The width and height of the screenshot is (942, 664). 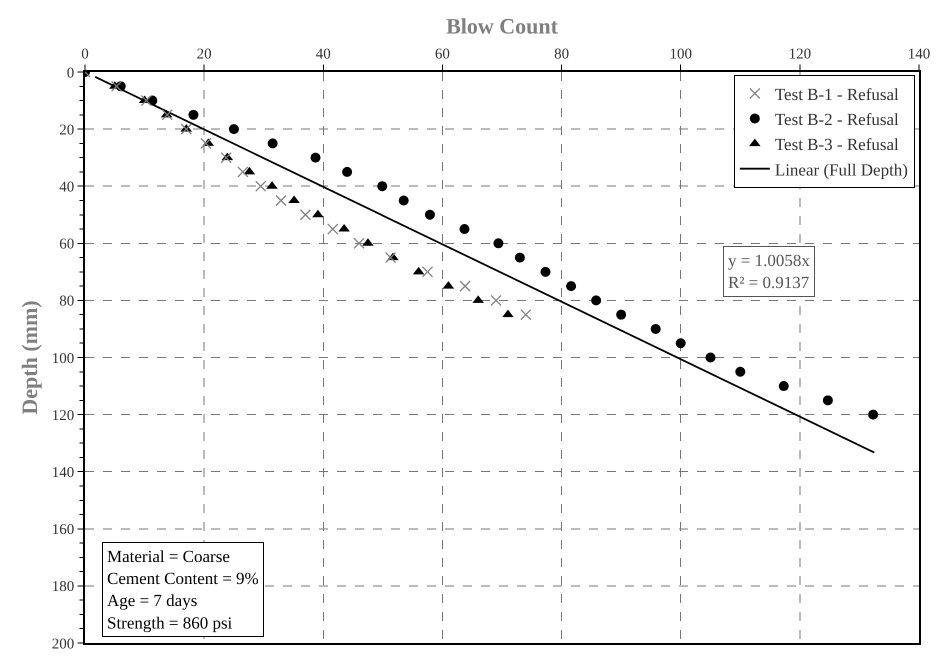 I want to click on annotation: Material = Coarse Cement Content = 9% Age = 7 days Strength = 860 psi, so click(x=183, y=589).